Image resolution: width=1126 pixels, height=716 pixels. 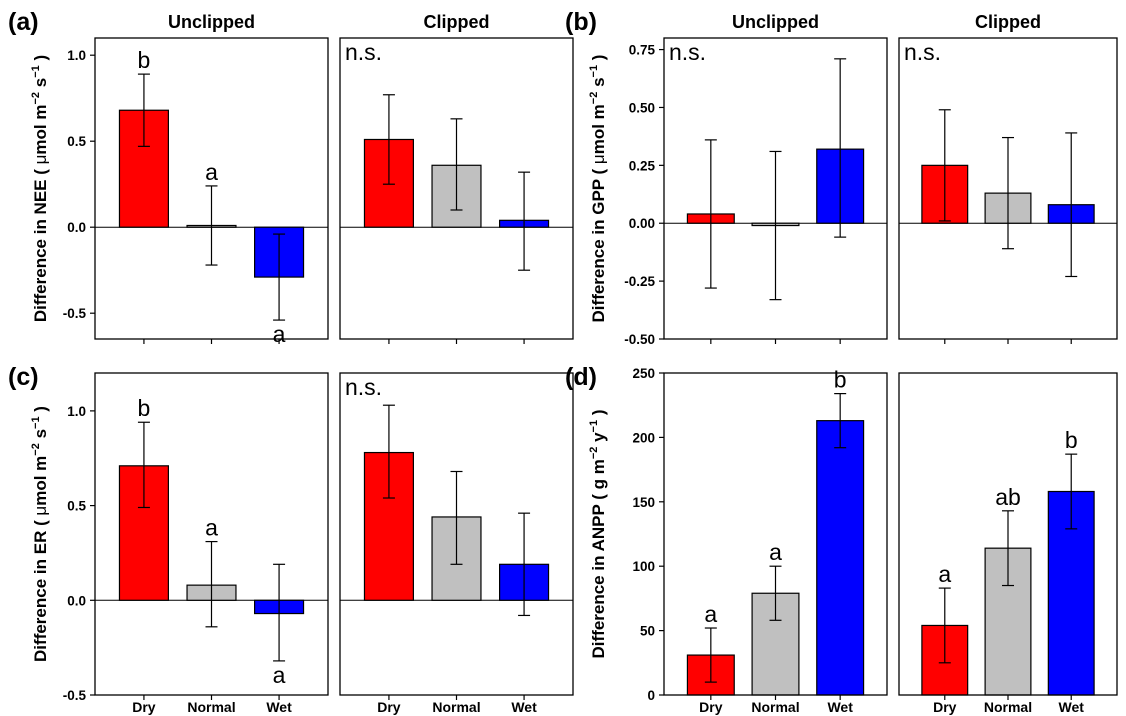 What do you see at coordinates (1008, 497) in the screenshot?
I see `group-letter: ab` at bounding box center [1008, 497].